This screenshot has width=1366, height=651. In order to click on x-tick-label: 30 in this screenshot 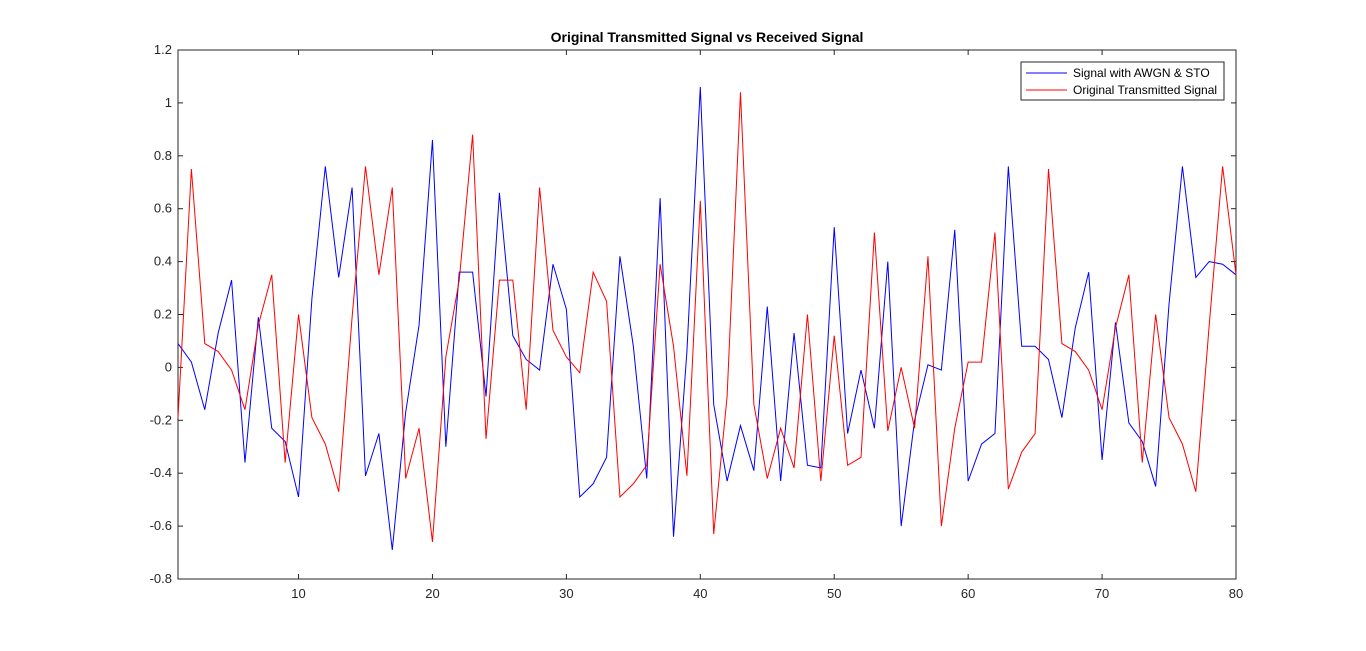, I will do `click(566, 593)`.